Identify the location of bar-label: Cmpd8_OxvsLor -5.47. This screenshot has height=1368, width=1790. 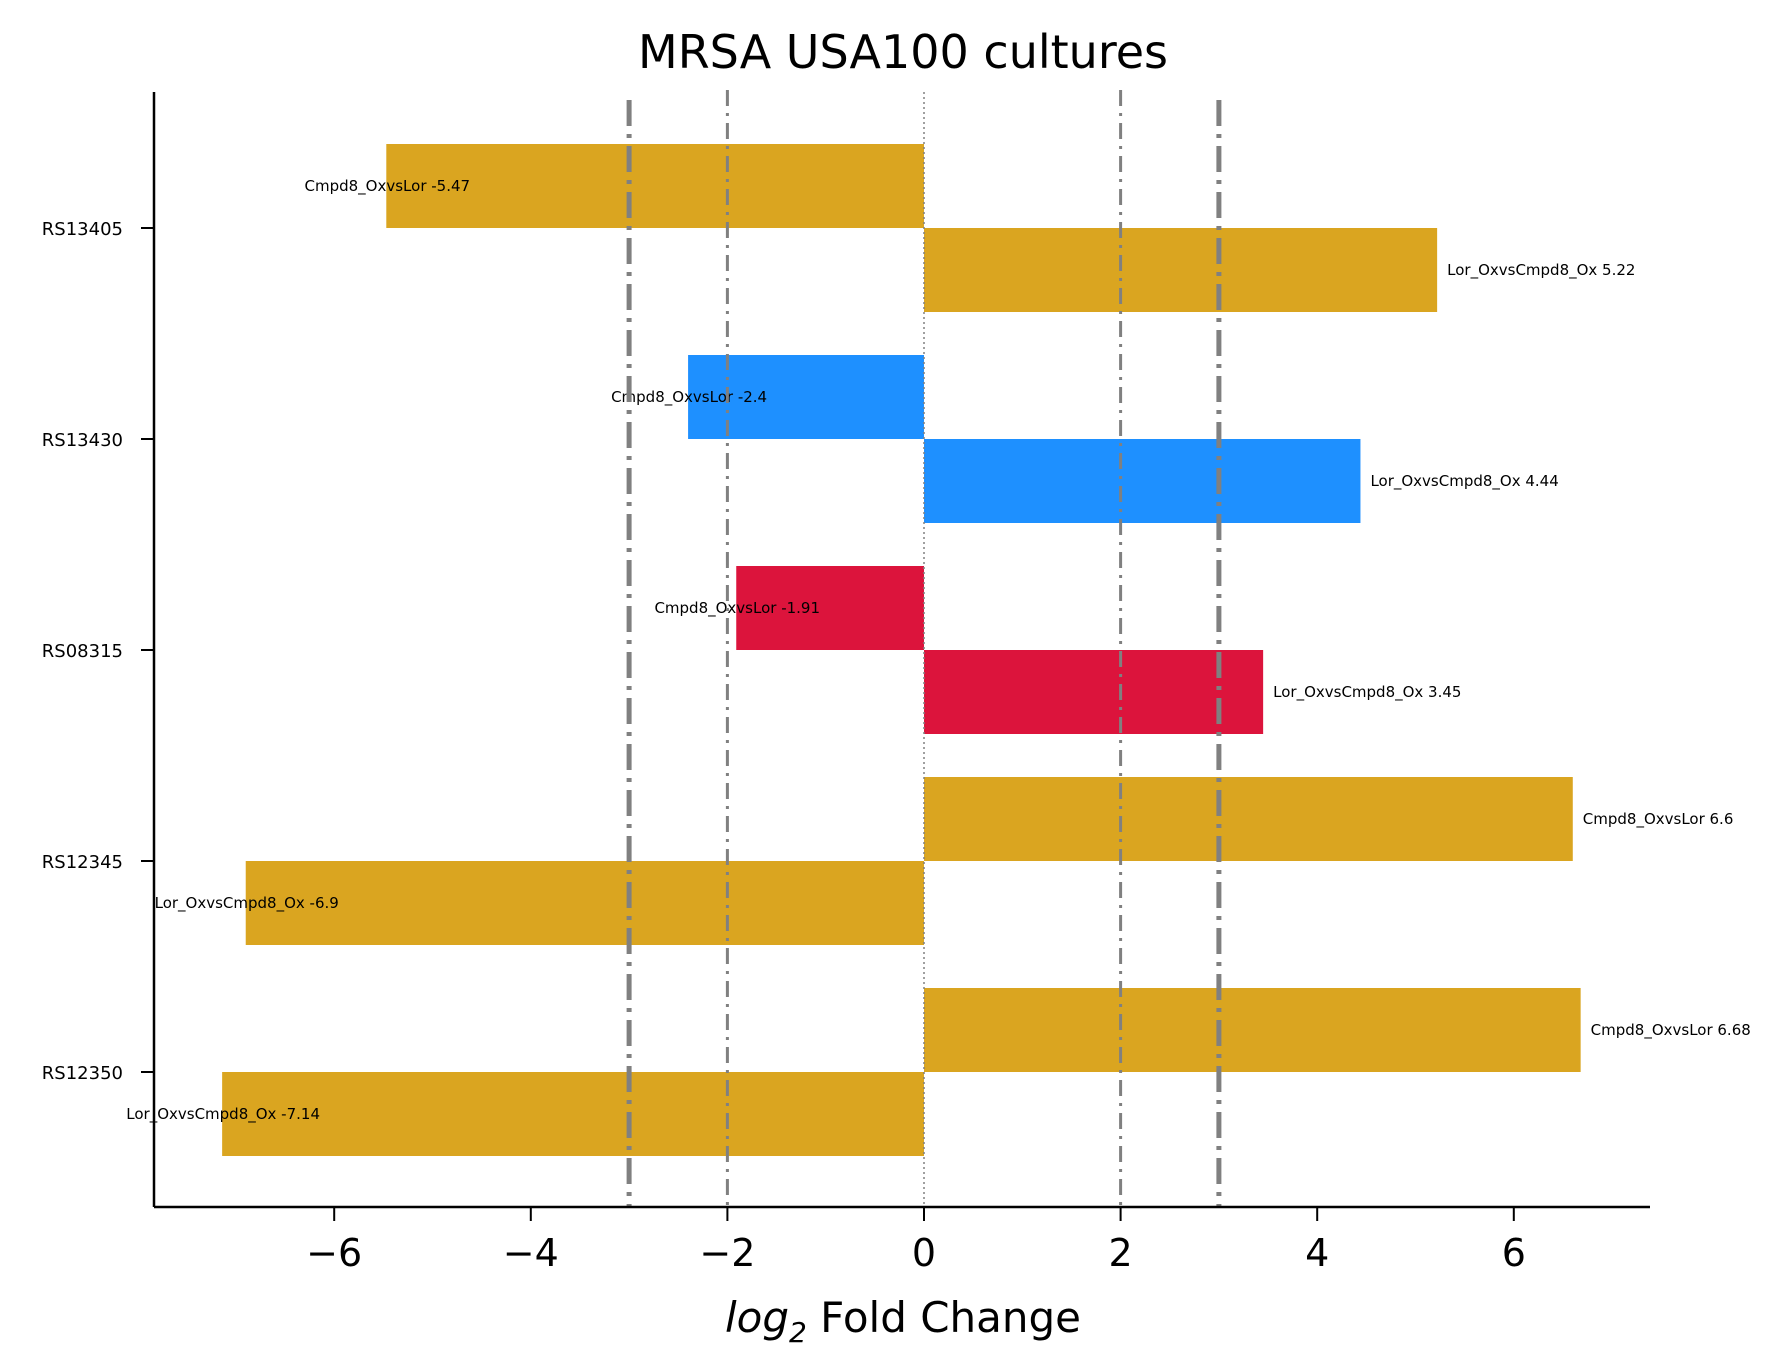
(388, 186).